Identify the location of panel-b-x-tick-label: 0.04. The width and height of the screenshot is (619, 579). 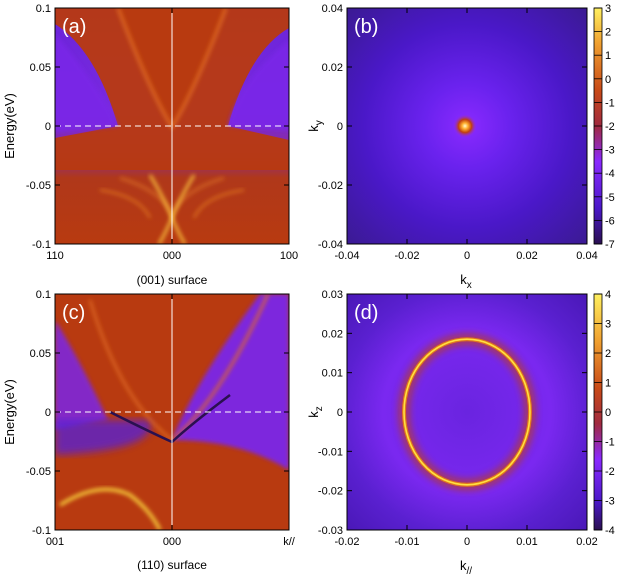
(586, 256).